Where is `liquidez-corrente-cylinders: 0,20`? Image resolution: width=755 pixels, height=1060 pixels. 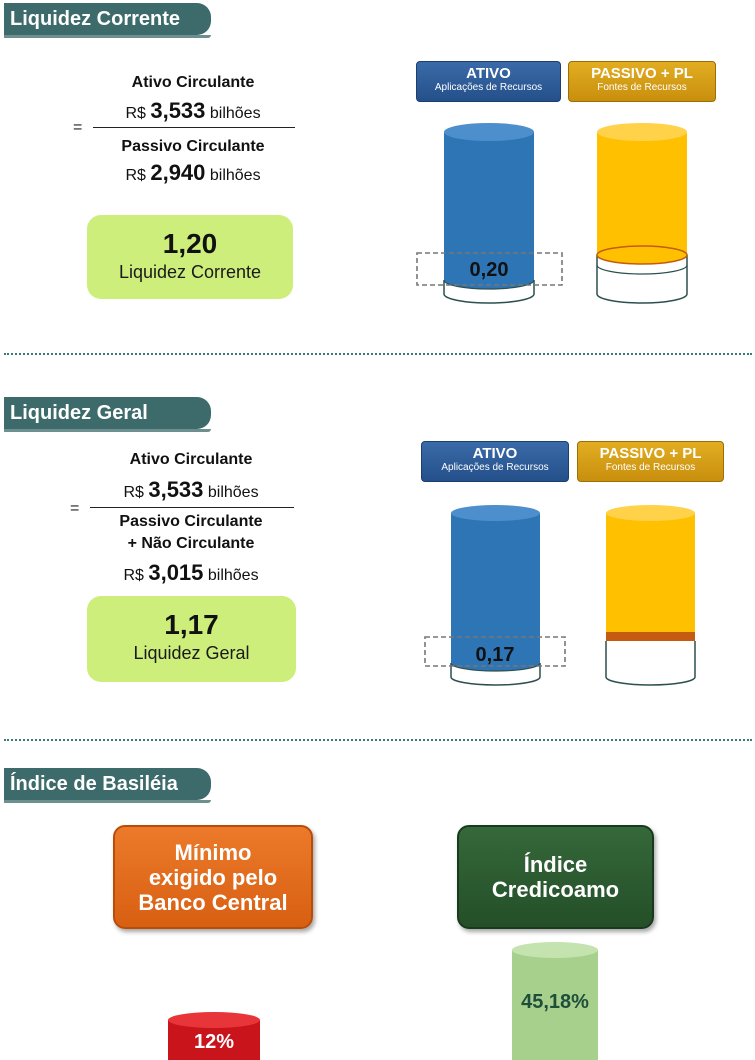 liquidez-corrente-cylinders: 0,20 is located at coordinates (552, 213).